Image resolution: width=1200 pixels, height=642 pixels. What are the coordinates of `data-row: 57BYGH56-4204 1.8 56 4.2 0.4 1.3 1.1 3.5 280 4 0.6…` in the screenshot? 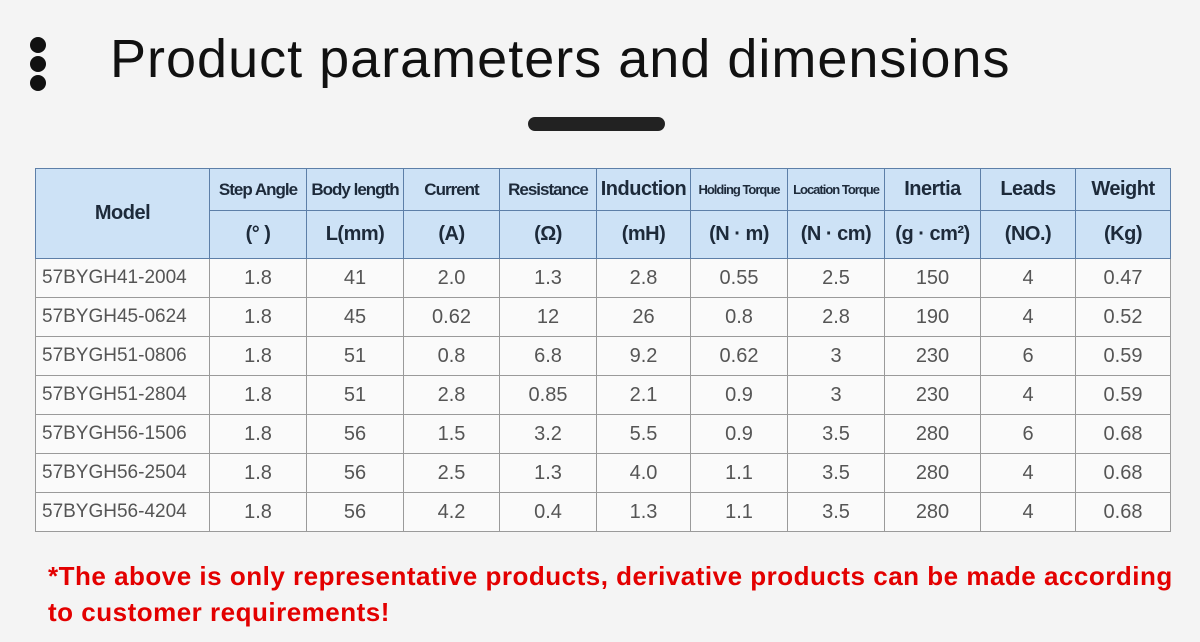 It's located at (603, 512).